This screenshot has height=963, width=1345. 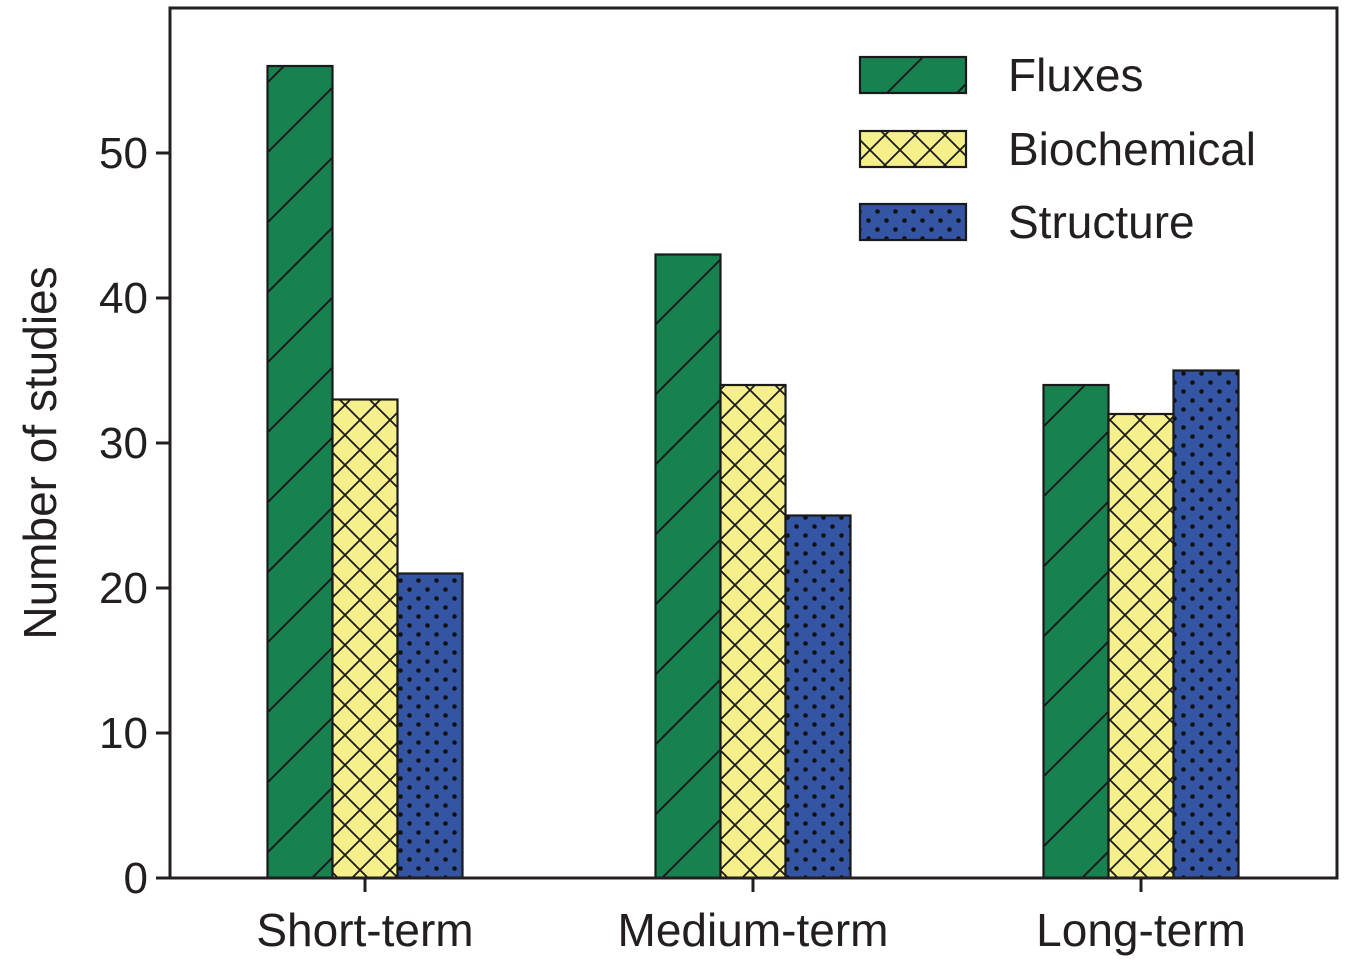 I want to click on bar-fluxes-short-term, so click(x=300, y=472).